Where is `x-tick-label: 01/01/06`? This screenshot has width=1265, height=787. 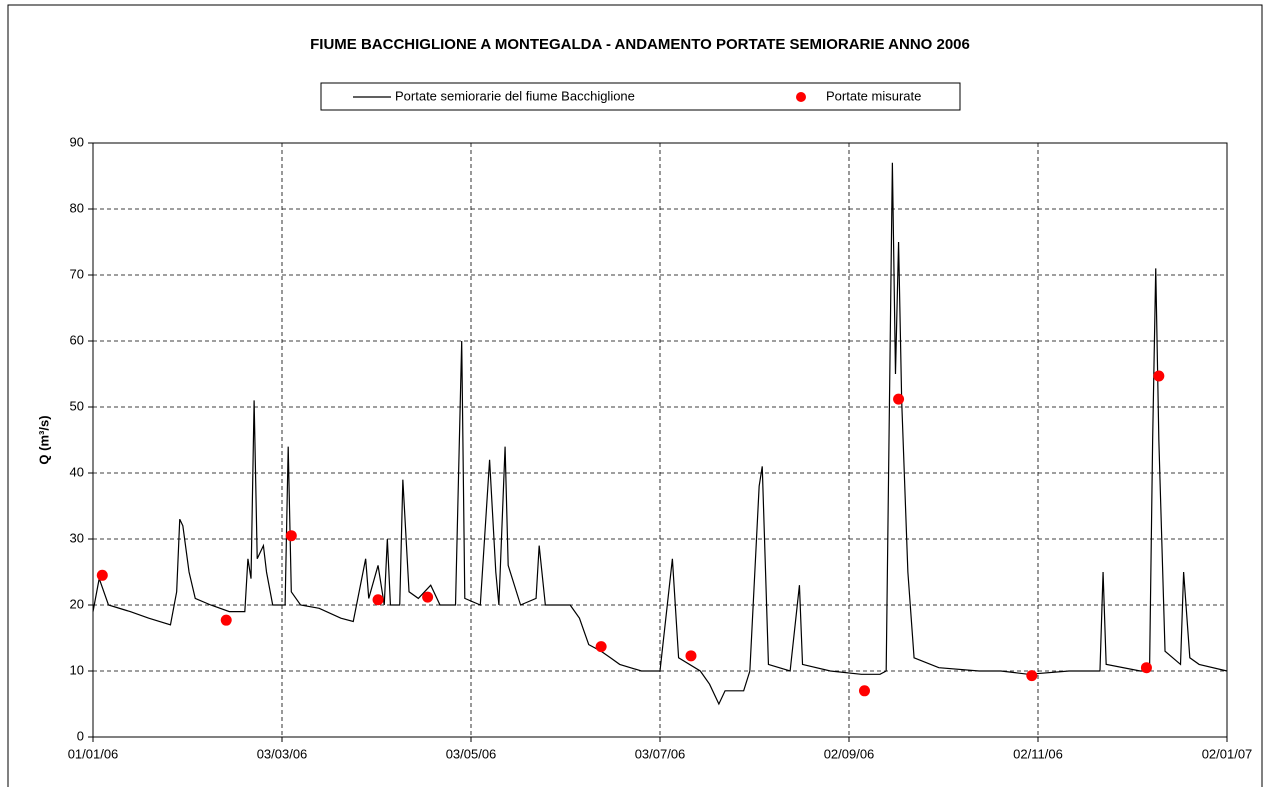
x-tick-label: 01/01/06 is located at coordinates (93, 753).